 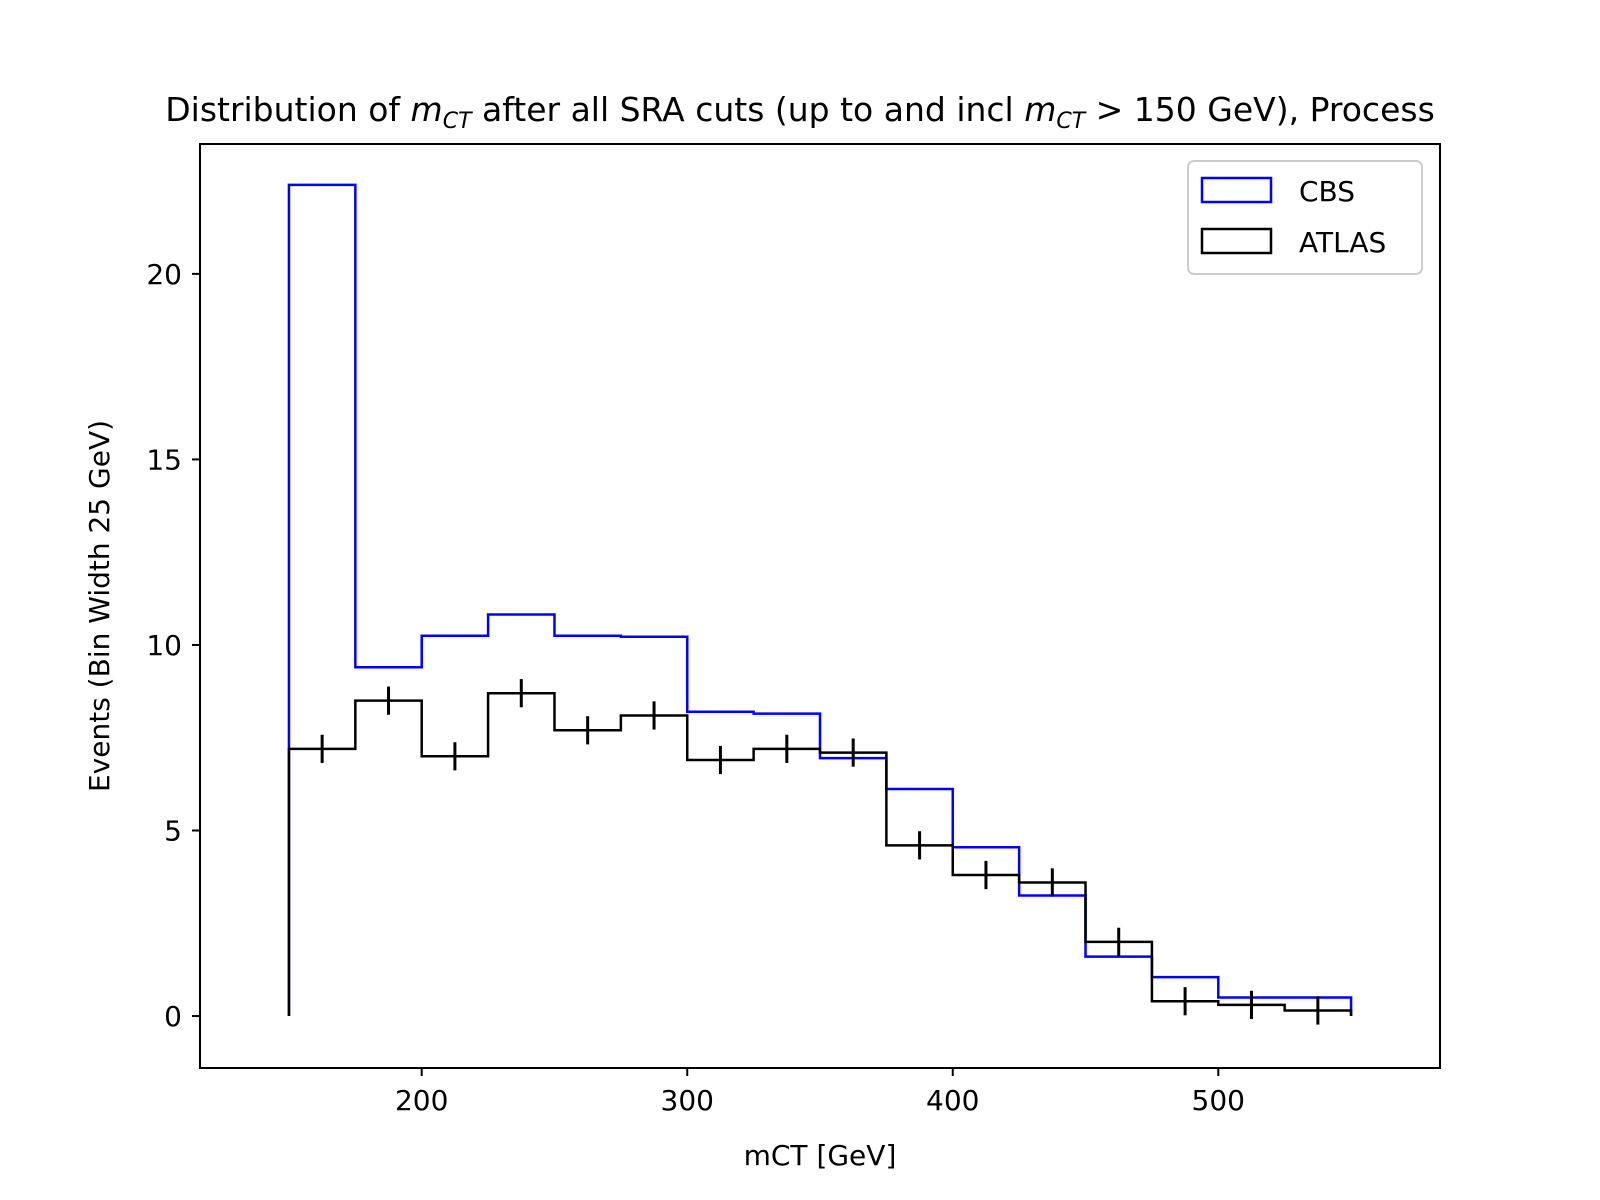 I want to click on y-axis-label: Events (Bin Width 25 GeV), so click(x=99, y=606).